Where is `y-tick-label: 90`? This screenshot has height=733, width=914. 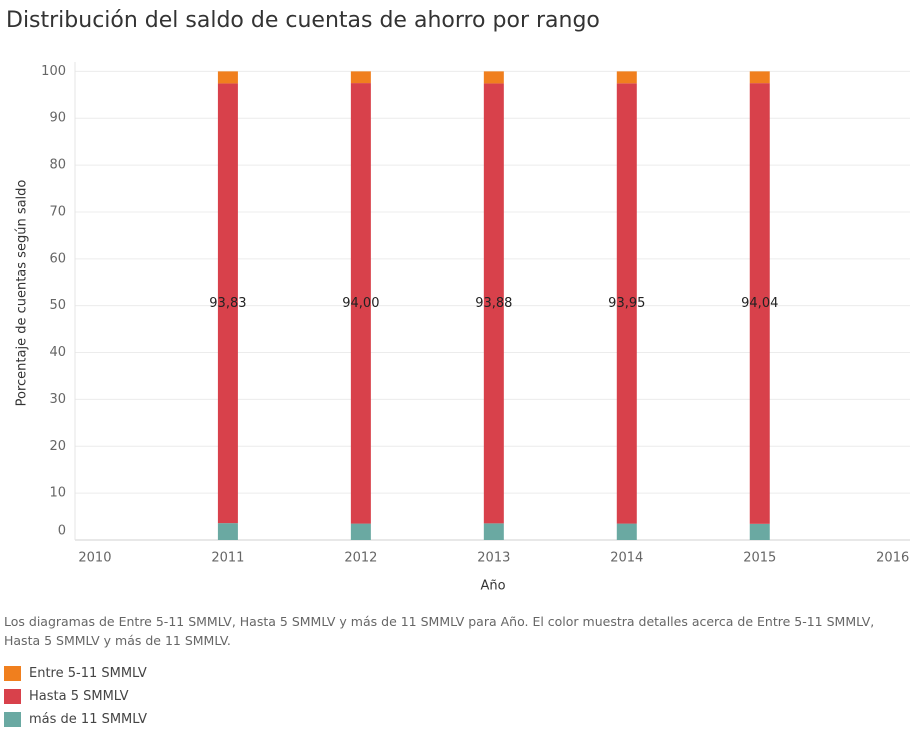 y-tick-label: 90 is located at coordinates (57, 118).